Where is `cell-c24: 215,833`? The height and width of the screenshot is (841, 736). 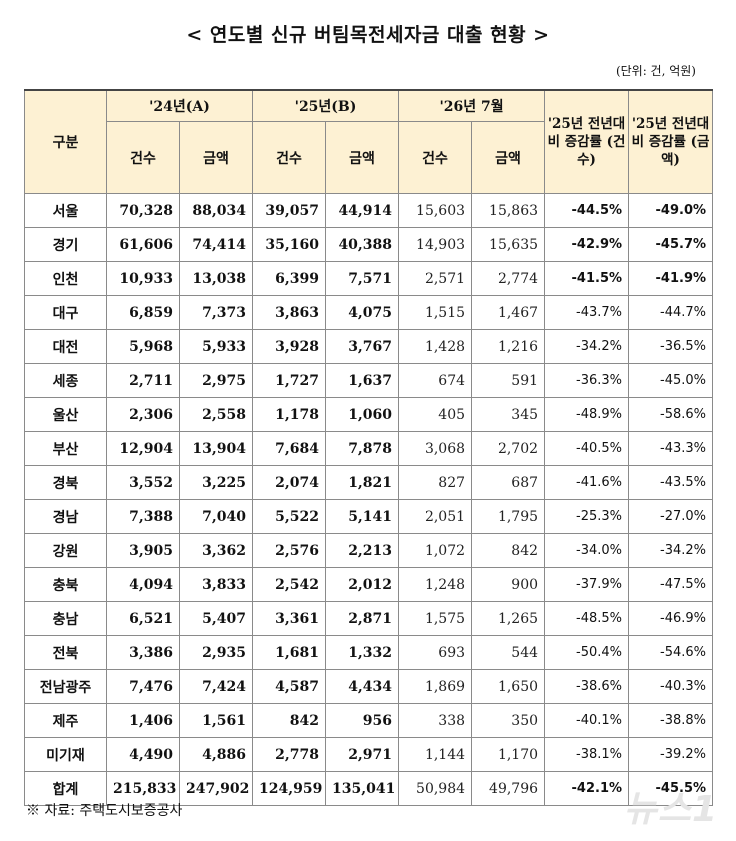
cell-c24: 215,833 is located at coordinates (143, 788).